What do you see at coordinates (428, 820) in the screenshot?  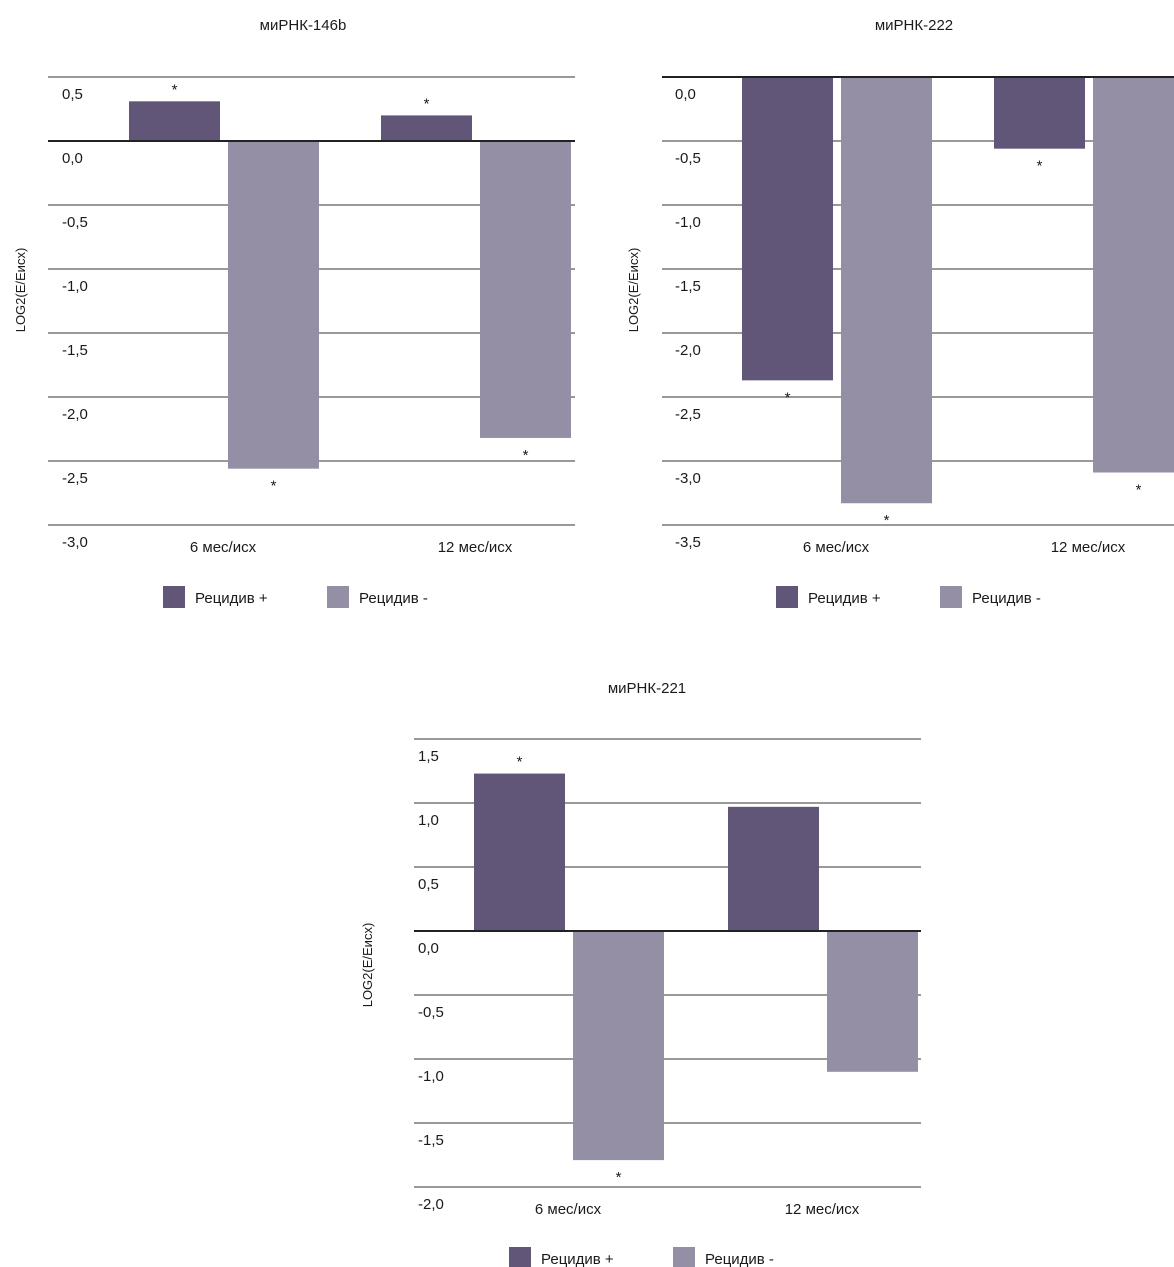 I see `y-tick-label: 1,0` at bounding box center [428, 820].